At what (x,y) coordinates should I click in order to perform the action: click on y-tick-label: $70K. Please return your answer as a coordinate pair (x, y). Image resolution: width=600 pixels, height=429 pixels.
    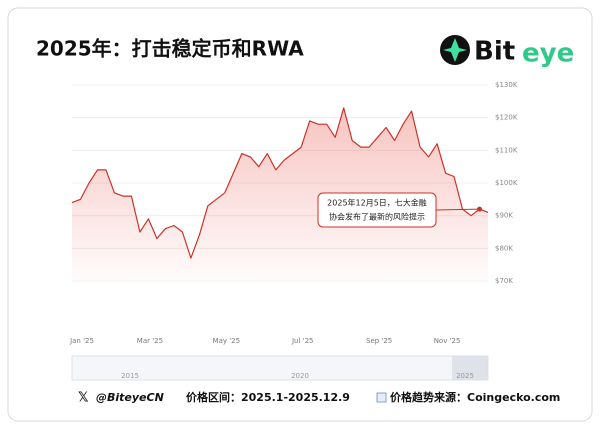
    Looking at the image, I should click on (504, 281).